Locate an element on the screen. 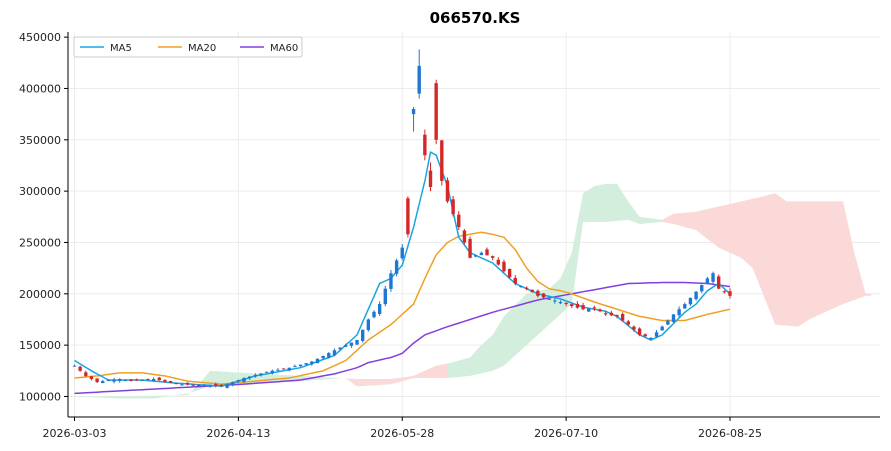  legend-label: MA5 is located at coordinates (121, 48).